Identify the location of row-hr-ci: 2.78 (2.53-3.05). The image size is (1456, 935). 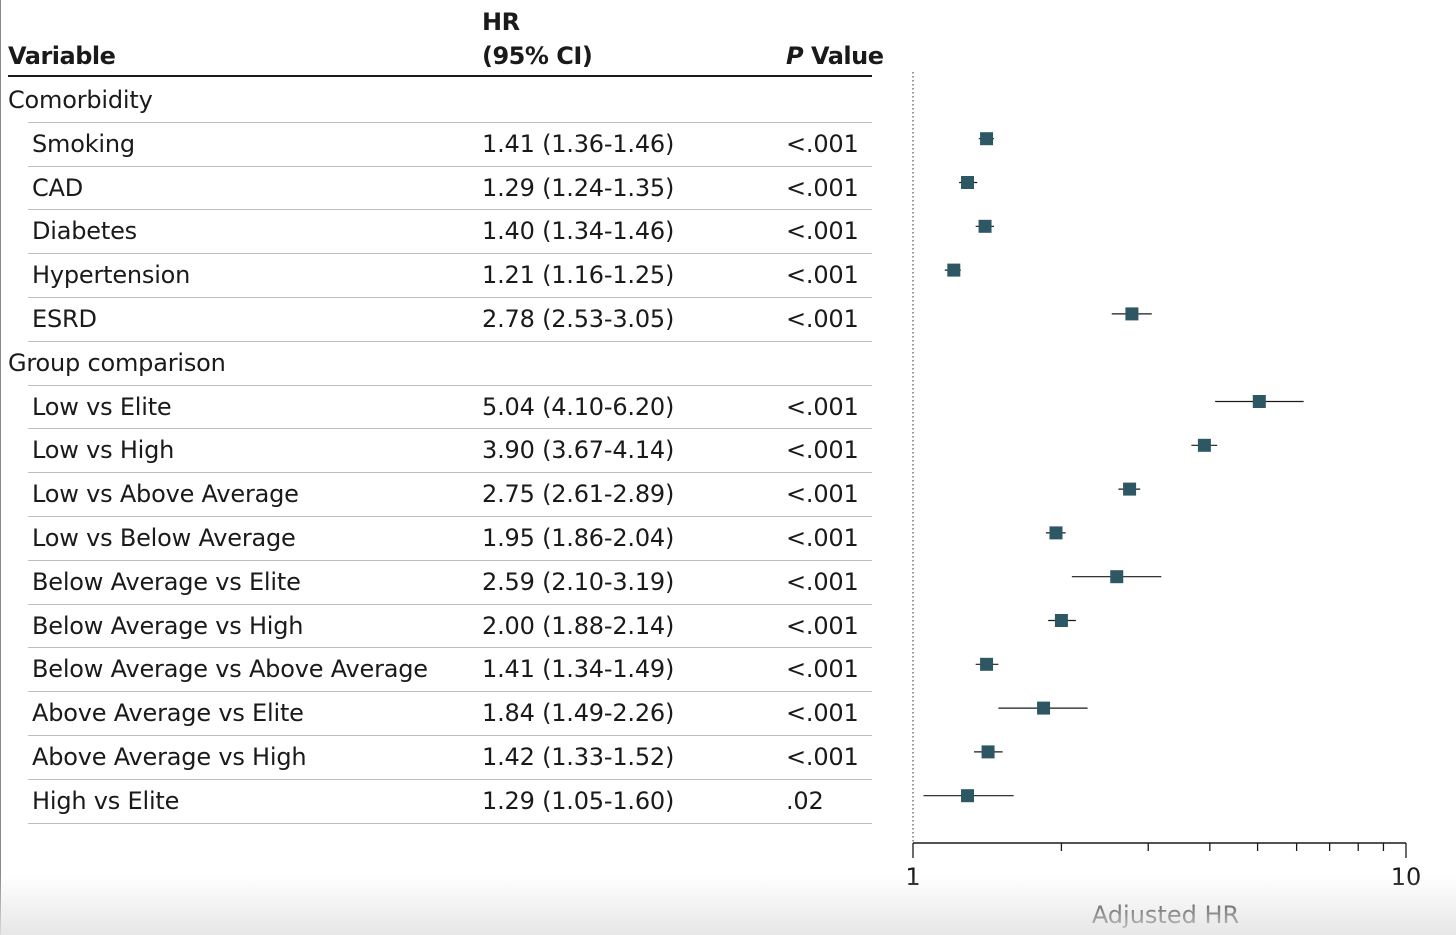
(578, 319).